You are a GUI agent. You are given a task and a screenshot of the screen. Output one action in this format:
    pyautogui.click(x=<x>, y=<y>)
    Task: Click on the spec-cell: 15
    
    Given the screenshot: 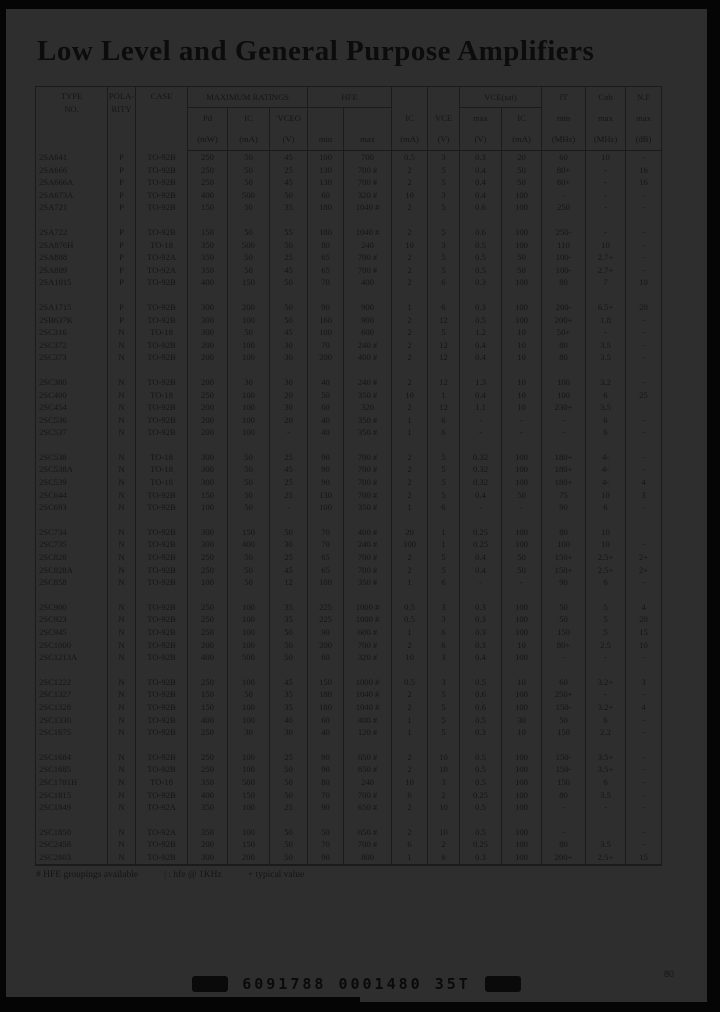 What is the action you would take?
    pyautogui.click(x=644, y=632)
    